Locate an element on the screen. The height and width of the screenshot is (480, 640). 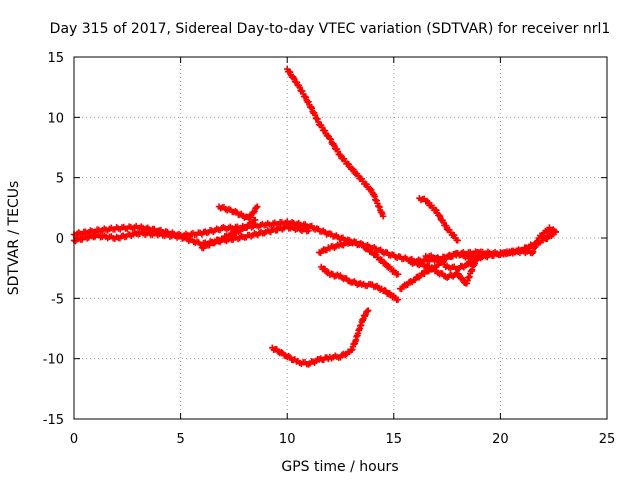
series-track-l is located at coordinates (491, 248).